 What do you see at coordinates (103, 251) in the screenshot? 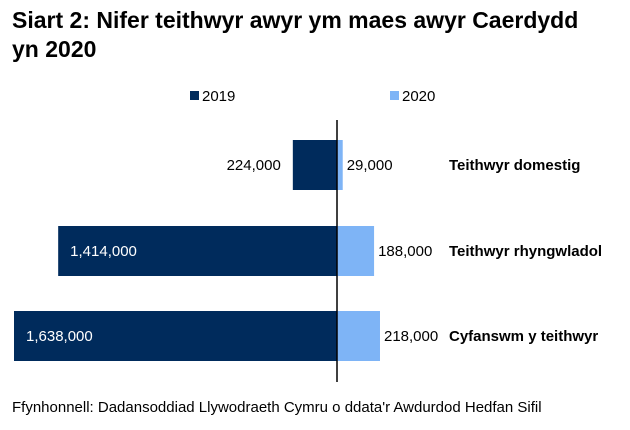
I see `data-label-2019: 1,414,000` at bounding box center [103, 251].